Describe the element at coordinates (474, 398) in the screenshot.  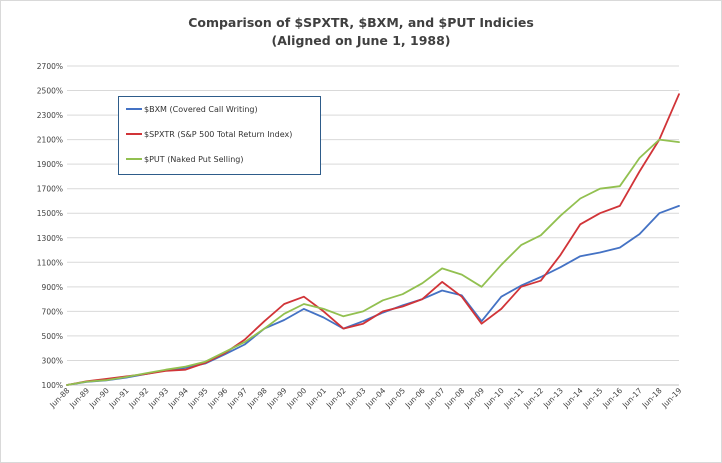
I see `x-tick-label: Jun-09` at that location.